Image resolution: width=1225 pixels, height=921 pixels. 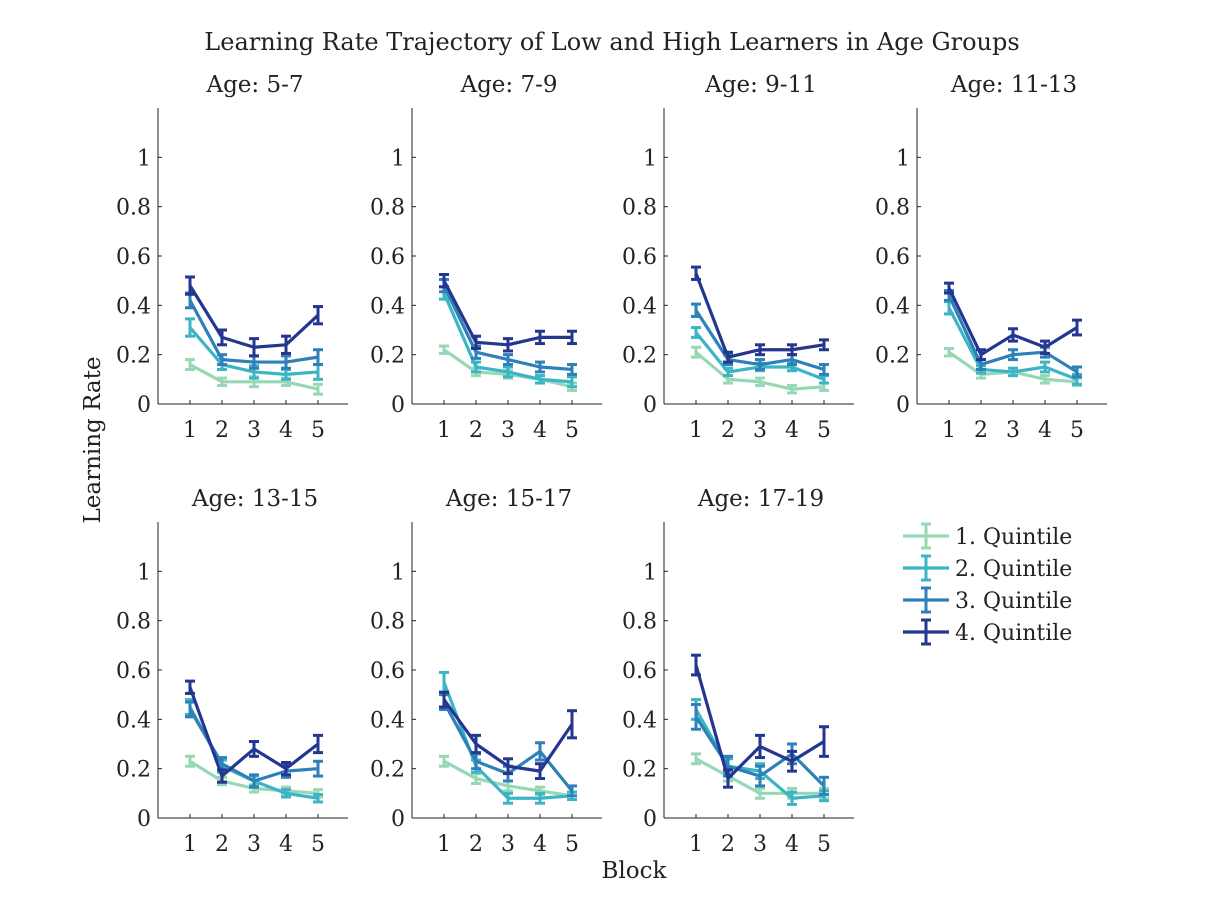 I want to click on panel-age-1: Age: 5-700.20.40.60.811 2 3 4 5, so click(x=232, y=257).